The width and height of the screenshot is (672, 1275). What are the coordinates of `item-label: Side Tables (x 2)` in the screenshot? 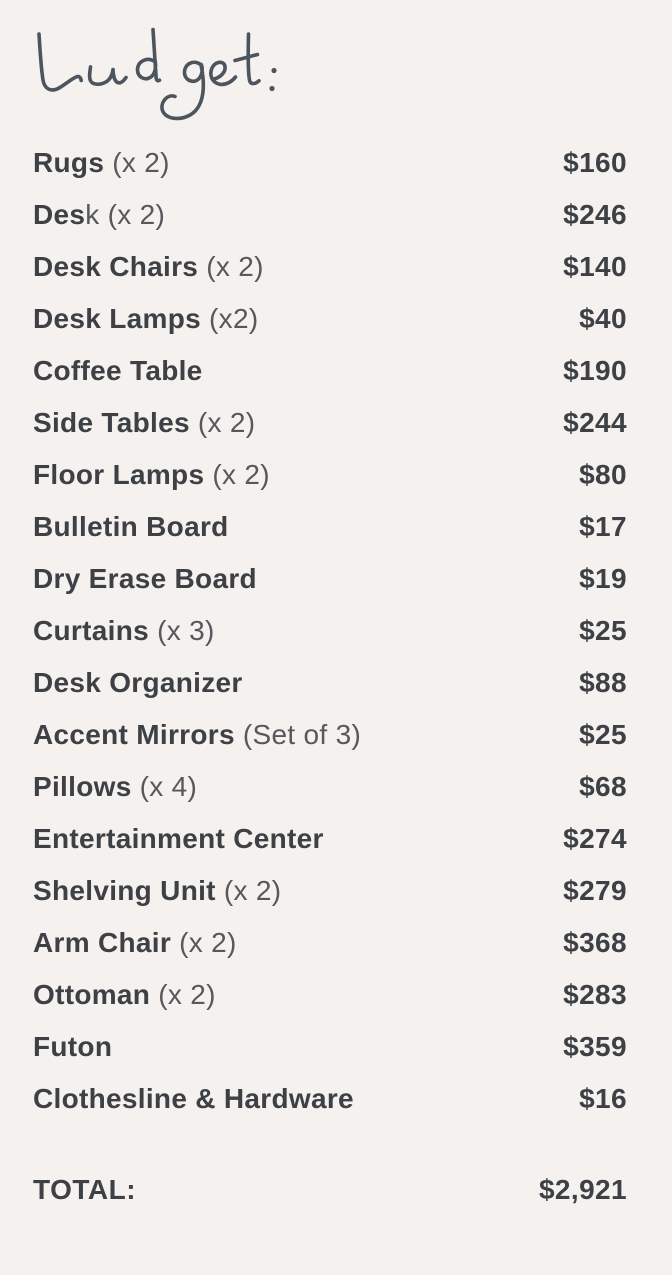 It's located at (144, 423).